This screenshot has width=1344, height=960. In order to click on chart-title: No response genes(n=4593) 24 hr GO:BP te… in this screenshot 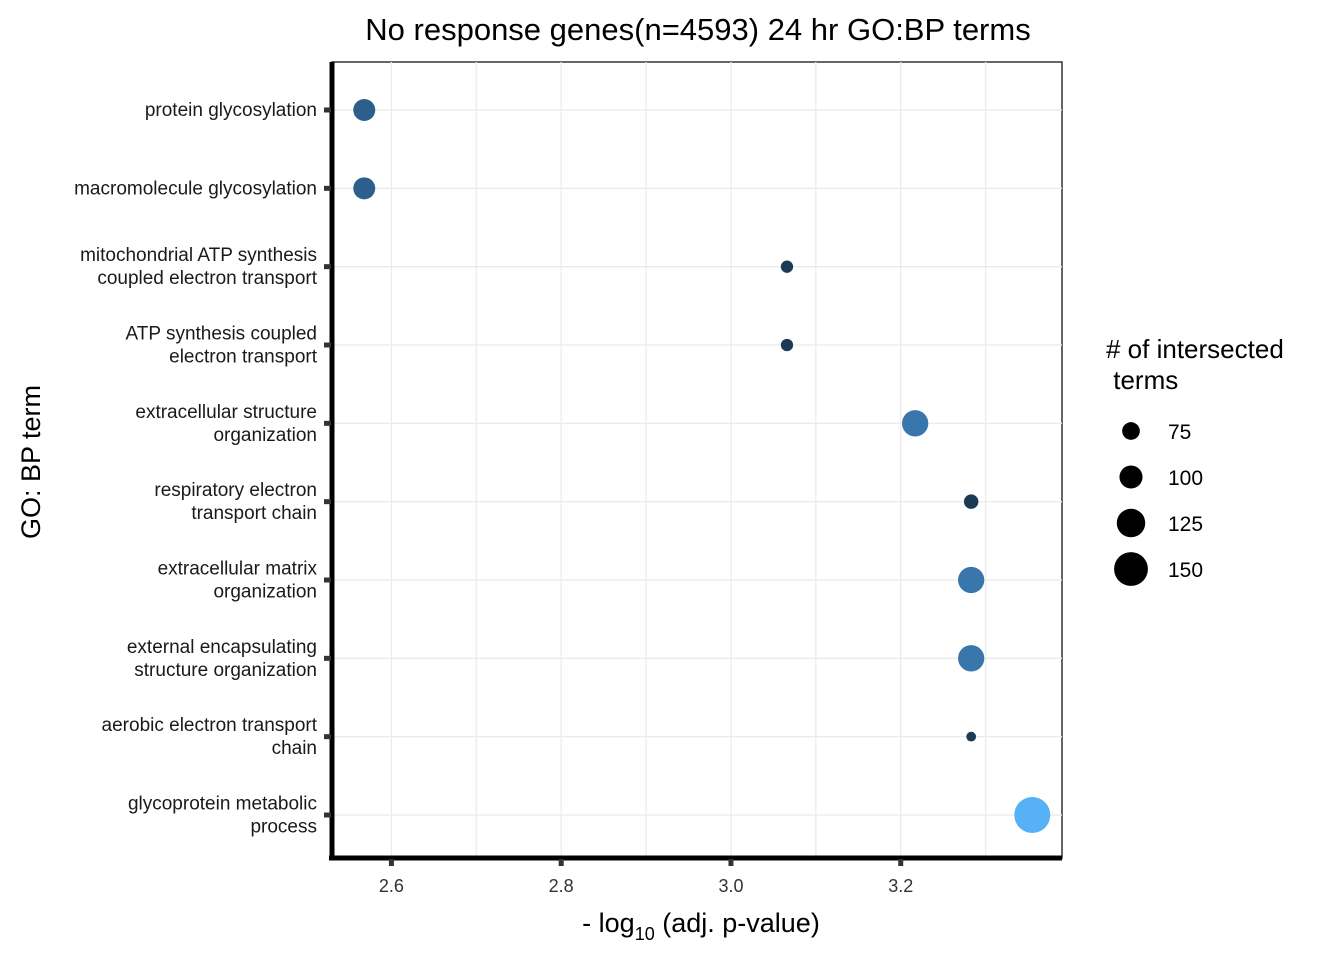, I will do `click(697, 29)`.